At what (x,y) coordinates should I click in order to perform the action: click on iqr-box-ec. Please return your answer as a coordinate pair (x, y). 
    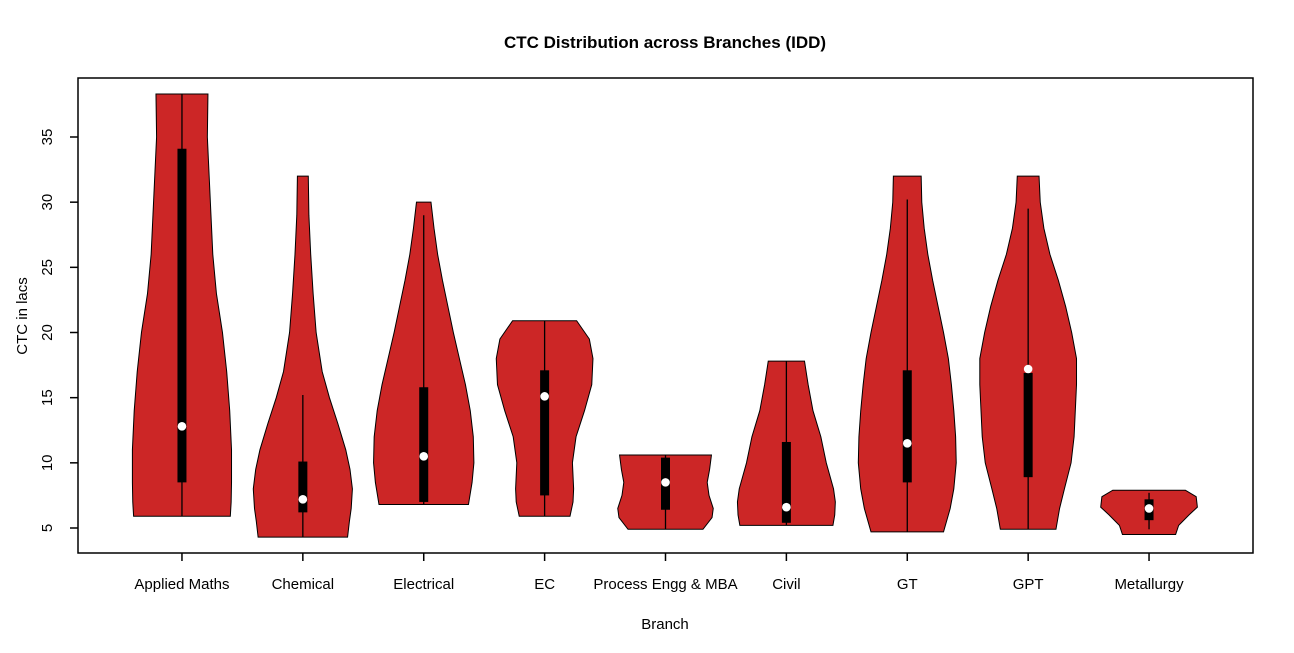
    Looking at the image, I should click on (545, 433).